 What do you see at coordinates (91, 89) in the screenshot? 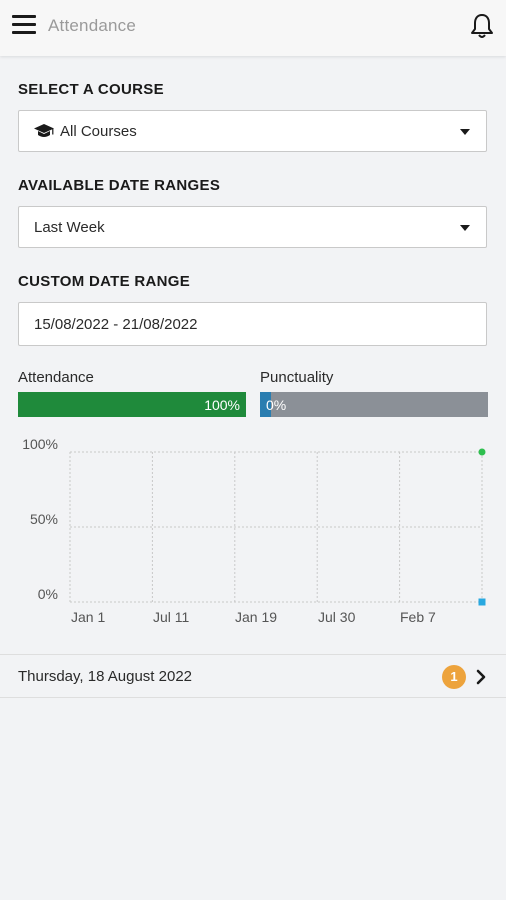
I see `course-section-label: SELECT A COURSE` at bounding box center [91, 89].